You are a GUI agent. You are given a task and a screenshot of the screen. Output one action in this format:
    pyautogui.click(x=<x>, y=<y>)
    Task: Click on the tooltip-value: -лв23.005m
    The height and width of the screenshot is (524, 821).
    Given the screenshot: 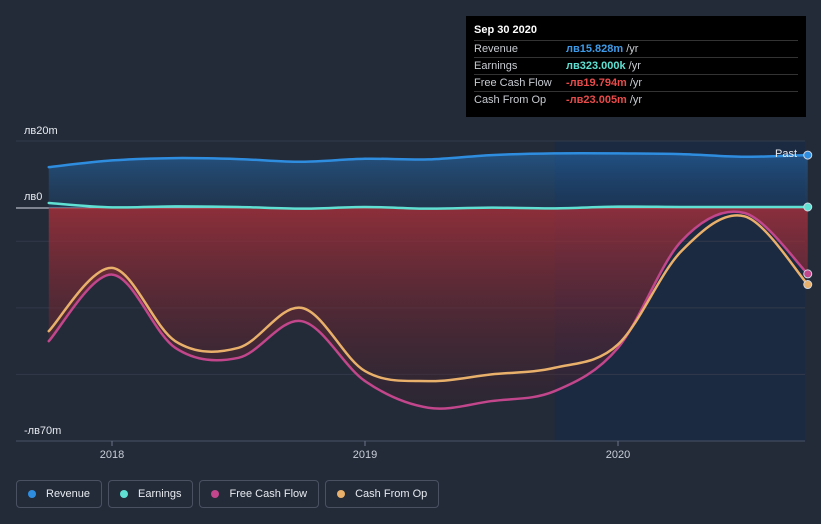 What is the action you would take?
    pyautogui.click(x=596, y=100)
    